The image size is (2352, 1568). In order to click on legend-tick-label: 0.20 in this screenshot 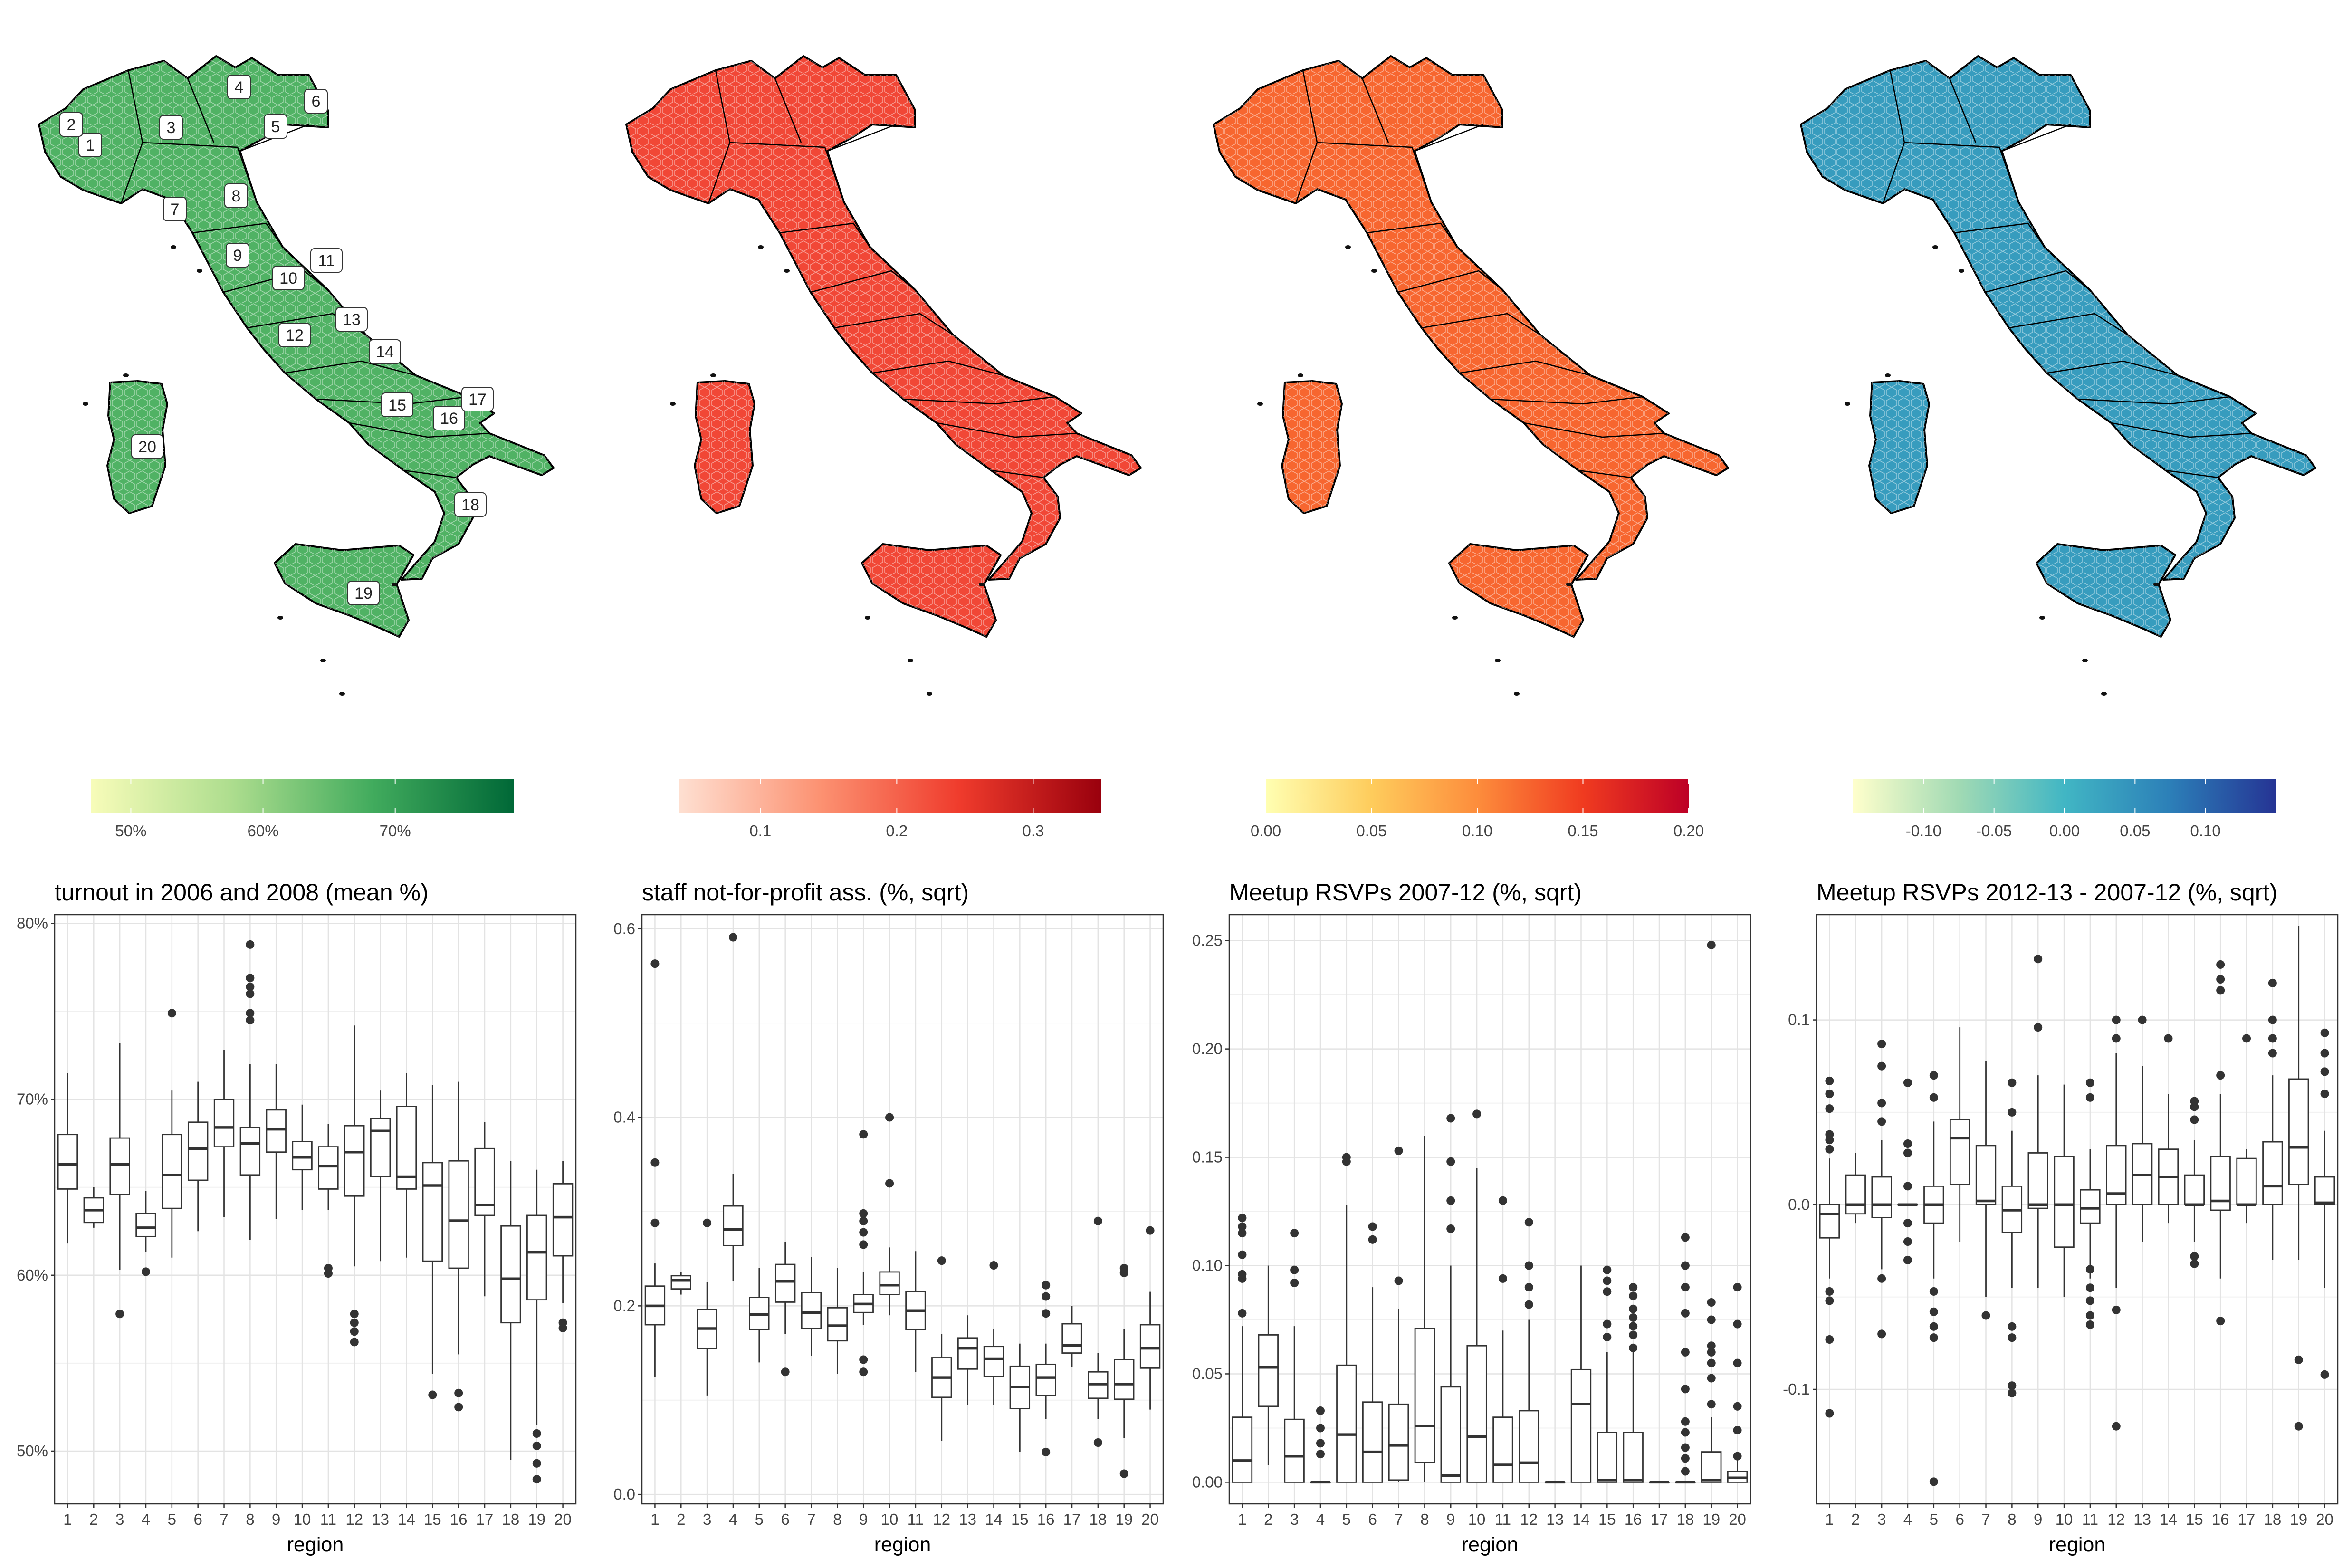, I will do `click(1689, 831)`.